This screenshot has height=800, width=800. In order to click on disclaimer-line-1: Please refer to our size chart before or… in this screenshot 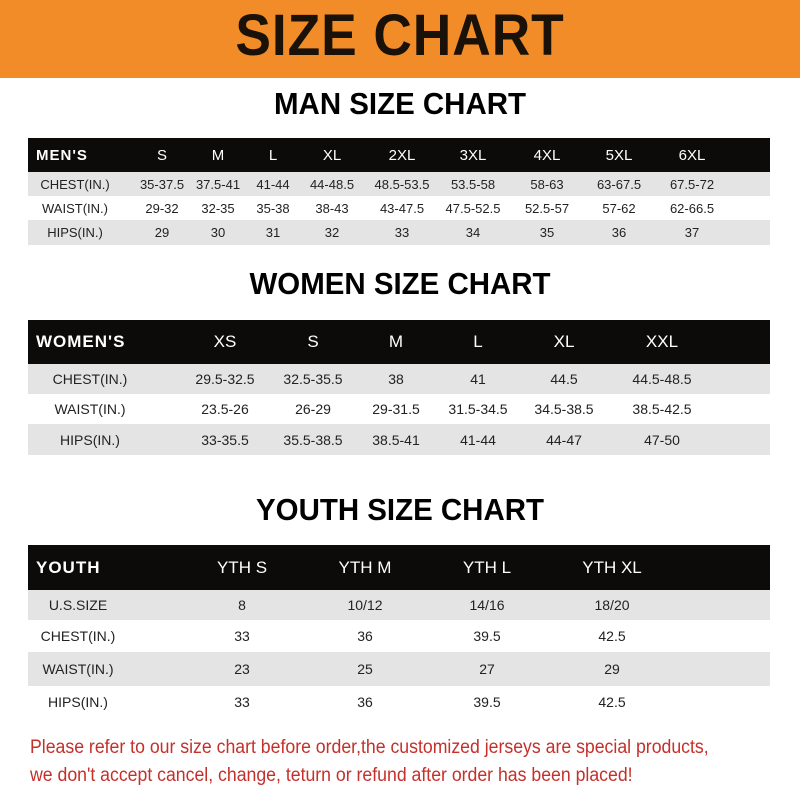, I will do `click(369, 747)`.